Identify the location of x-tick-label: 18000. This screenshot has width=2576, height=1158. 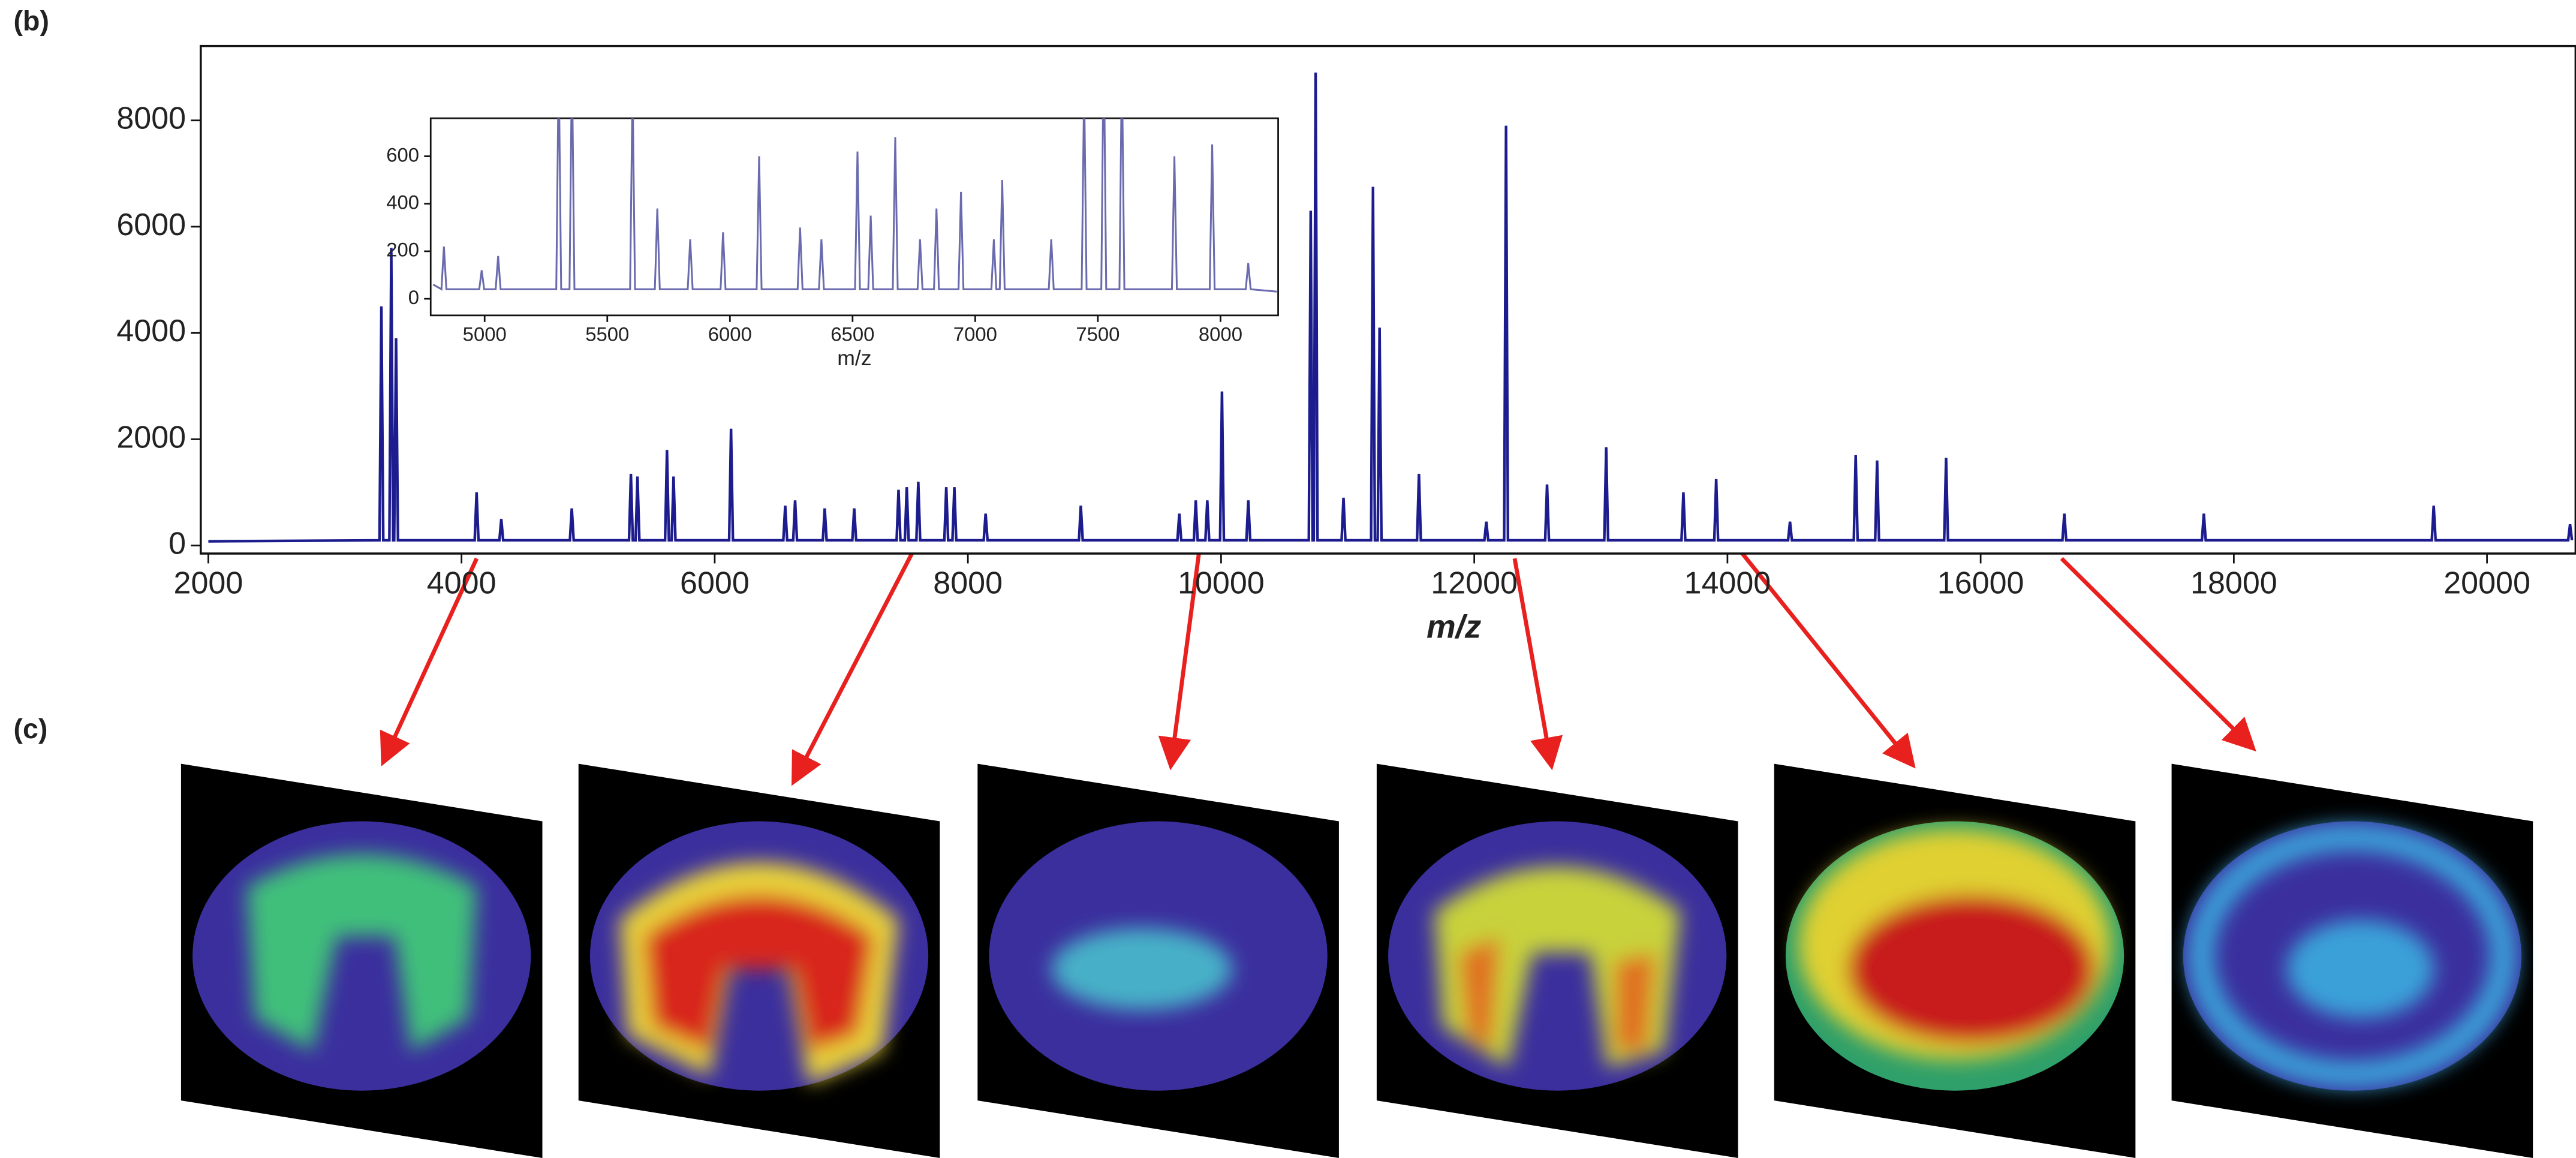
(2233, 583).